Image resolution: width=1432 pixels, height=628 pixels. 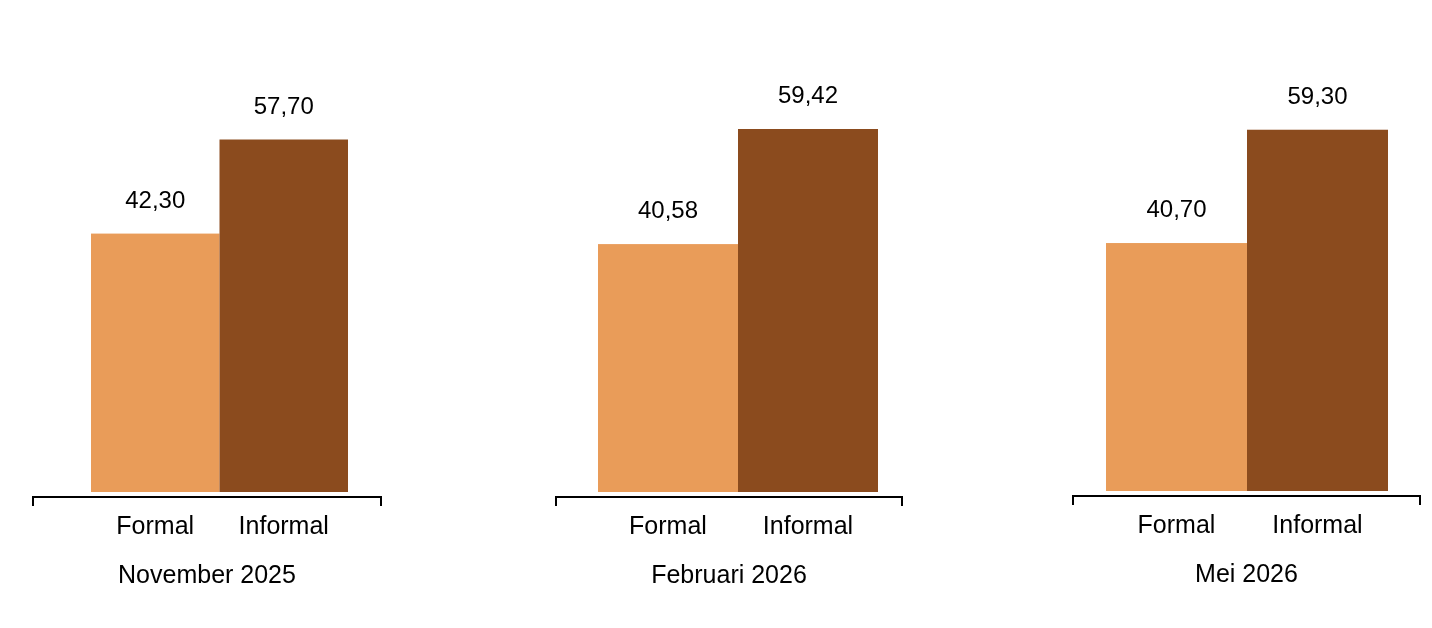 I want to click on data-label: 40,58, so click(x=668, y=210).